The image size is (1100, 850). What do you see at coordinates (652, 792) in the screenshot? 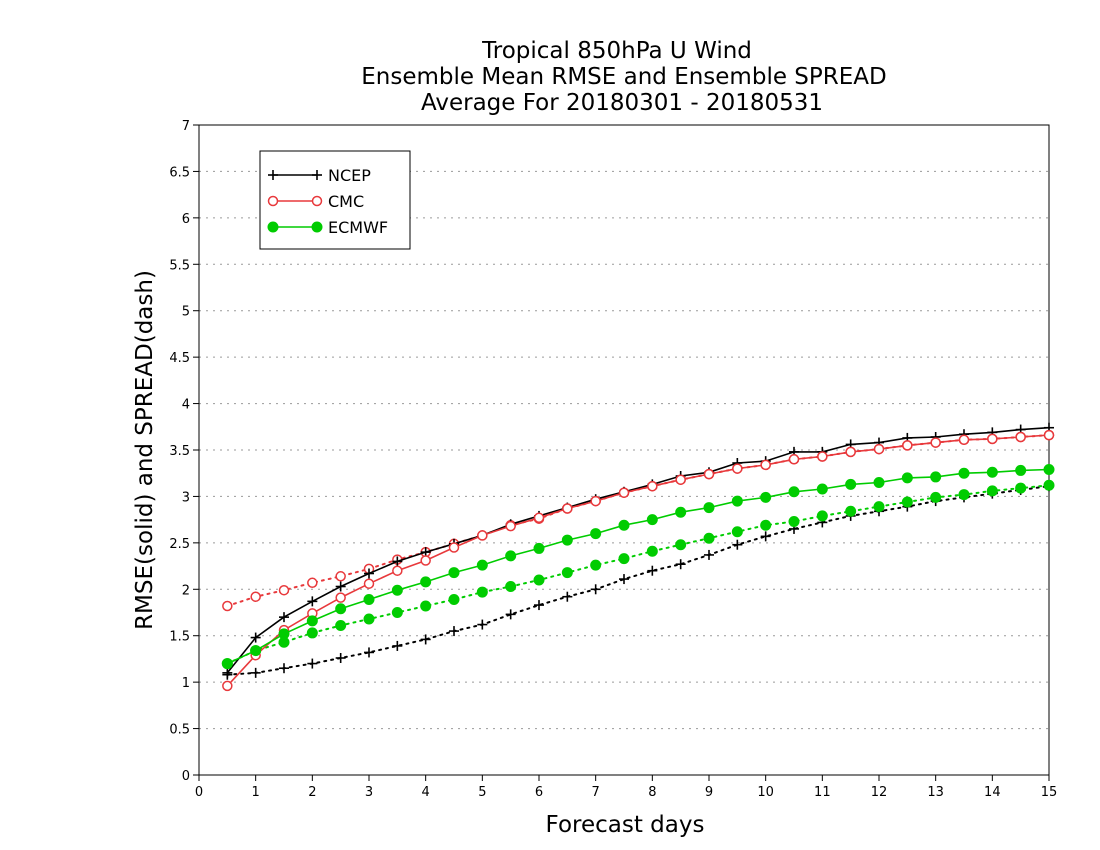
I see `x-tick-label-8: 8` at bounding box center [652, 792].